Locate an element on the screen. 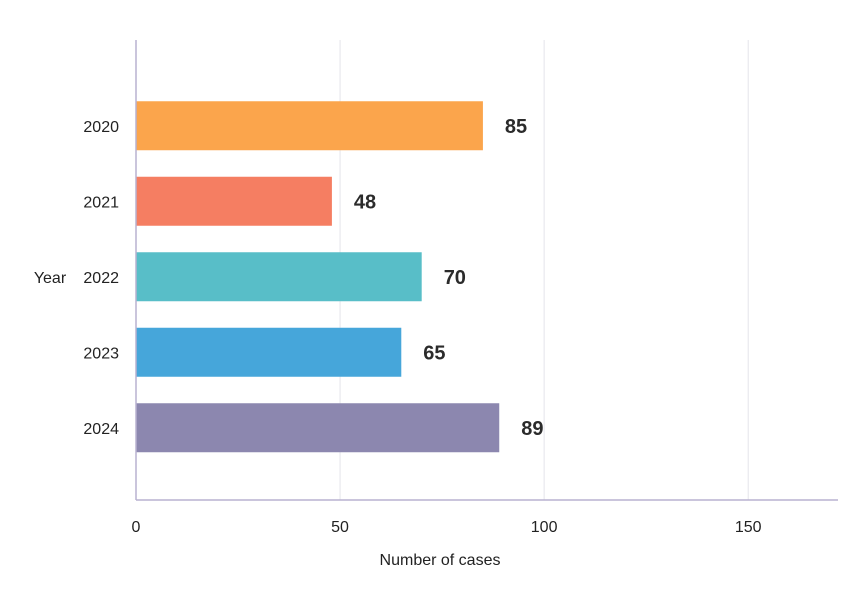  y-tick-labels: 2020 2021 2022 2023 2024 is located at coordinates (101, 278).